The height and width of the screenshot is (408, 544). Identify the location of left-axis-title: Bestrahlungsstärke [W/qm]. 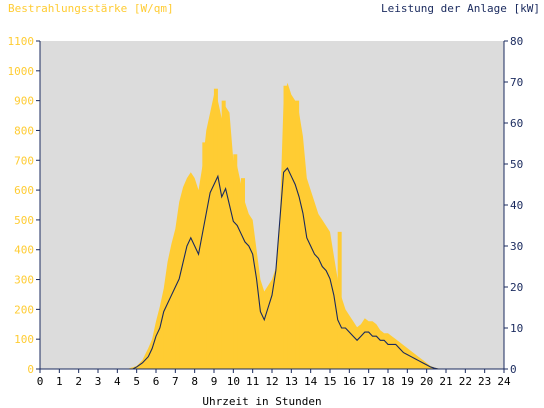
(91, 8).